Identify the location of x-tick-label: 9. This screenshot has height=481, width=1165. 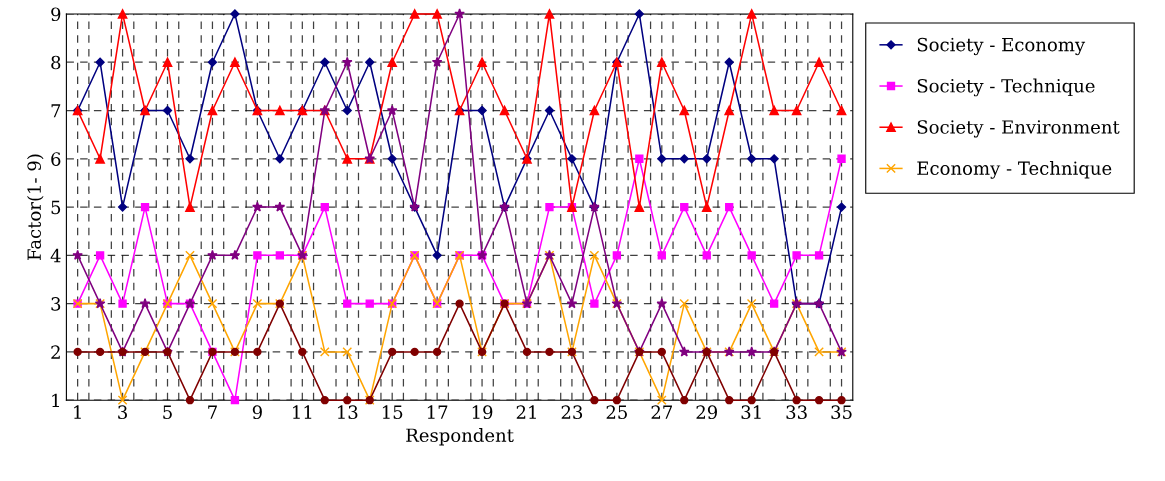
(257, 412).